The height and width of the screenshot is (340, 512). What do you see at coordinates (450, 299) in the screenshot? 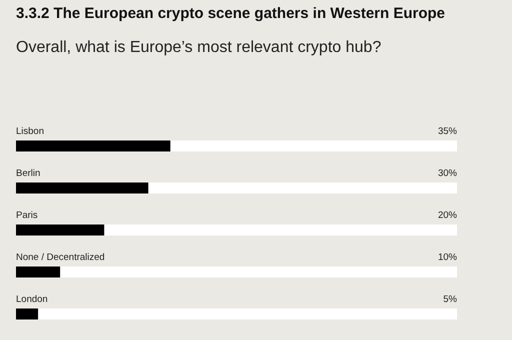
I see `data-label: 5%` at bounding box center [450, 299].